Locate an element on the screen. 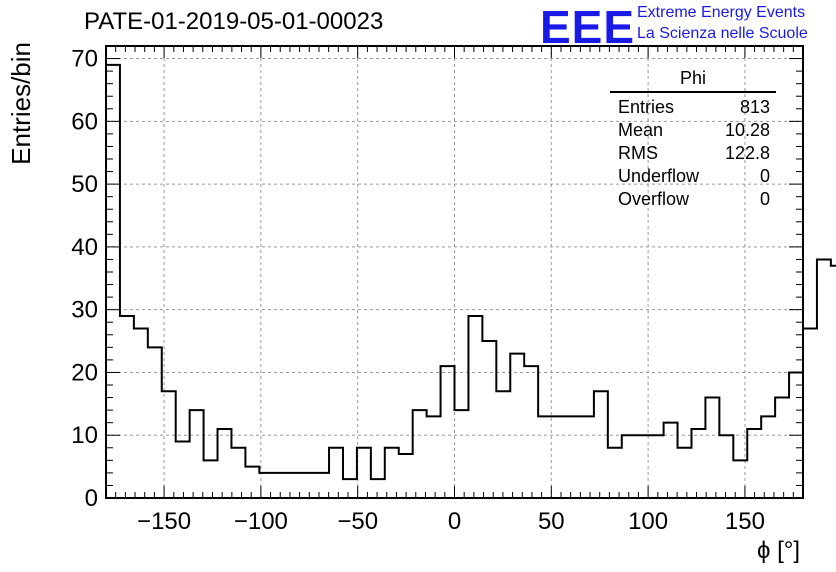 The image size is (836, 572). stats-label: Overflow is located at coordinates (654, 199).